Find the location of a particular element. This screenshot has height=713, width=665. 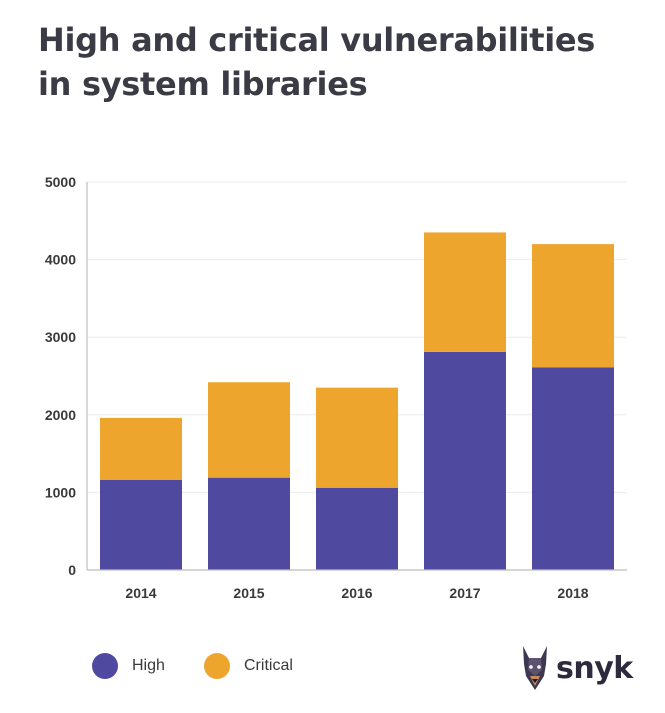

bar-critical-2014 is located at coordinates (141, 448).